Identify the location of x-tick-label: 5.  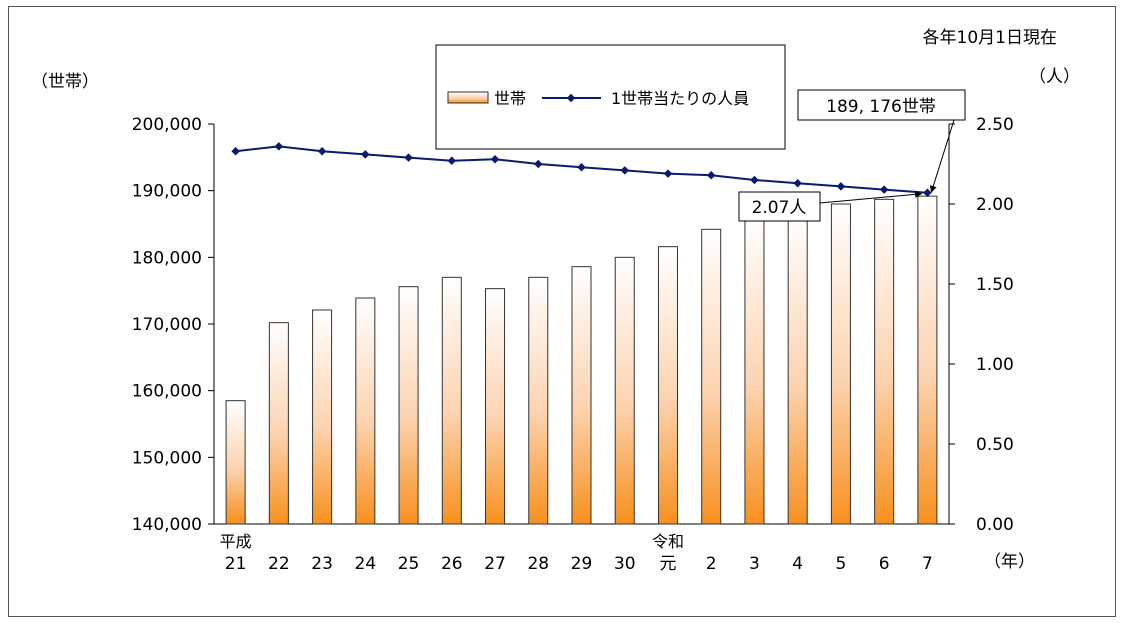
(840, 564).